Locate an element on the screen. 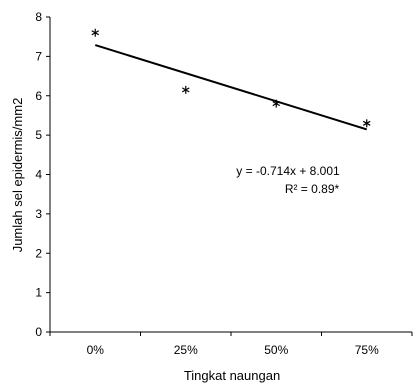 The width and height of the screenshot is (415, 388). x-tick-label: 25% is located at coordinates (186, 350).